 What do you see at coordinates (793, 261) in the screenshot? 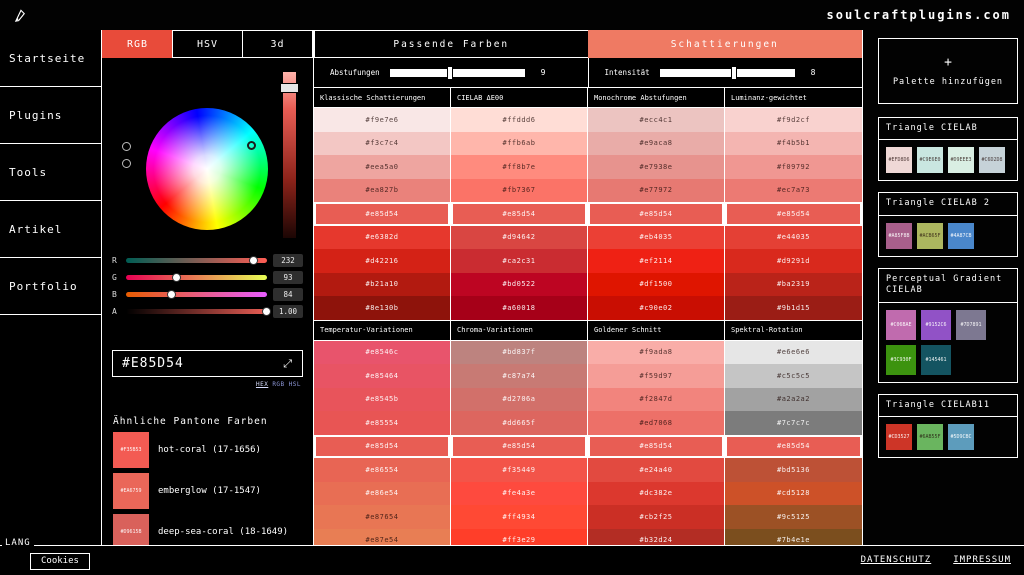
I see `shade-swatch: #d9291d` at bounding box center [793, 261].